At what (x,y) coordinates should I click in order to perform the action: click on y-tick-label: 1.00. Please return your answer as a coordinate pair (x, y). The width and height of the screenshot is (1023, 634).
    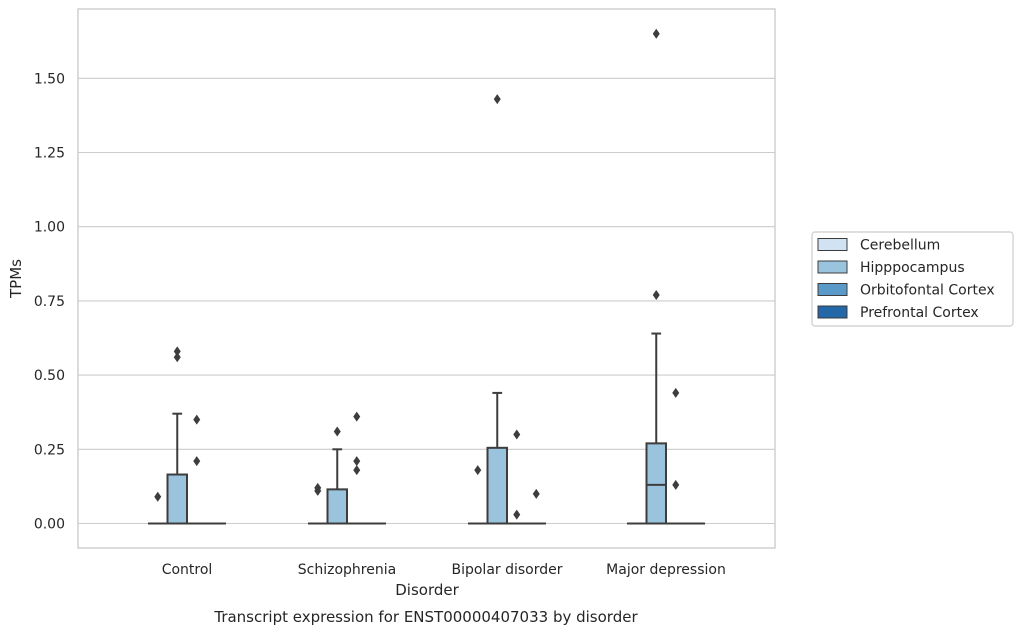
    Looking at the image, I should click on (49, 228).